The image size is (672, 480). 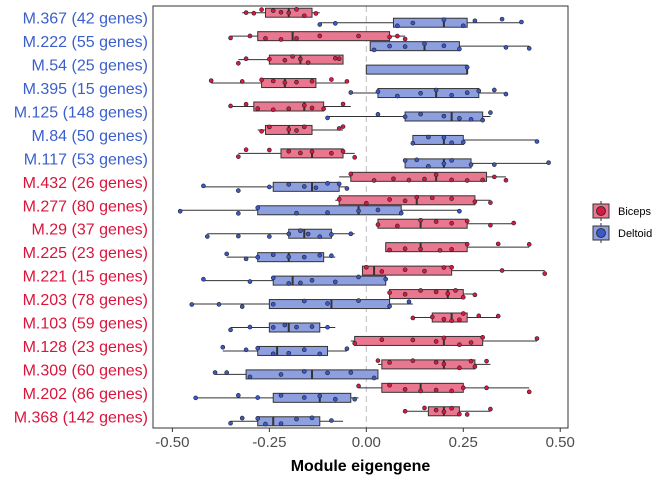 What do you see at coordinates (89, 136) in the screenshot?
I see `y-tick-label: M.84 (50 genes)` at bounding box center [89, 136].